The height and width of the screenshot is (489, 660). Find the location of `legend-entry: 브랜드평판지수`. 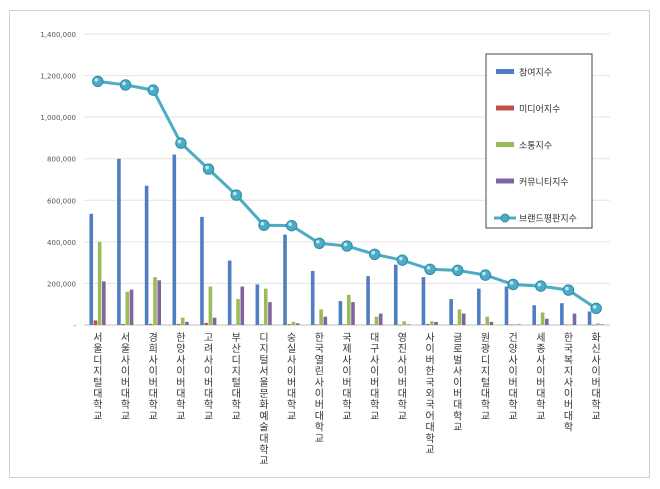

legend-entry: 브랜드평판지수 is located at coordinates (548, 219).